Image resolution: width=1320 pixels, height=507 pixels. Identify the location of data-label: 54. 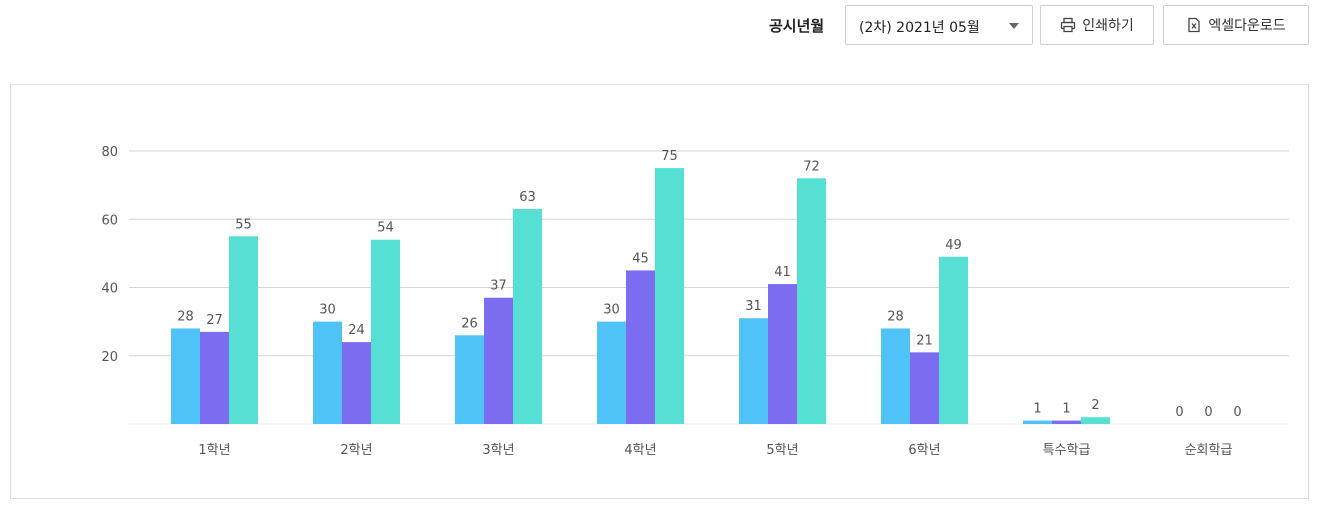
(385, 228).